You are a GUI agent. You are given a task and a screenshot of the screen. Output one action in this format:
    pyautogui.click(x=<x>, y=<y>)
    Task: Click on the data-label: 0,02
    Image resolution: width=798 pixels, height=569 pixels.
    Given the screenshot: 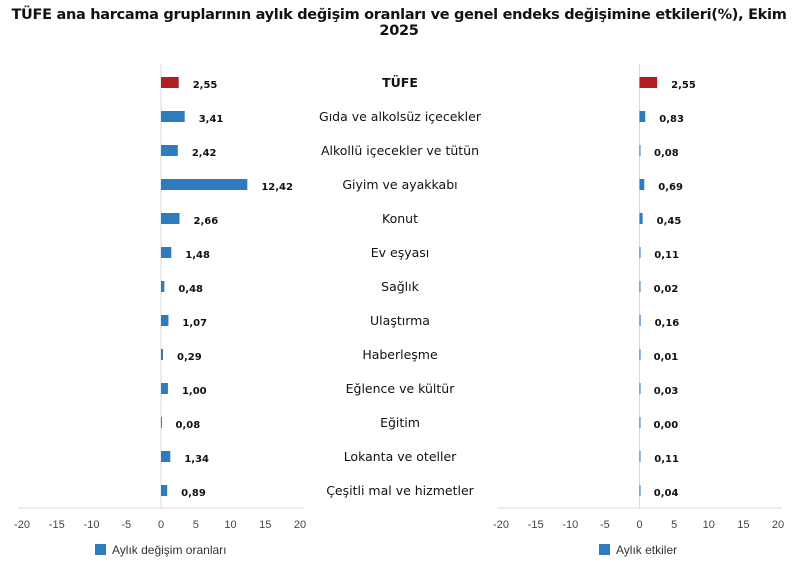 What is the action you would take?
    pyautogui.click(x=666, y=289)
    